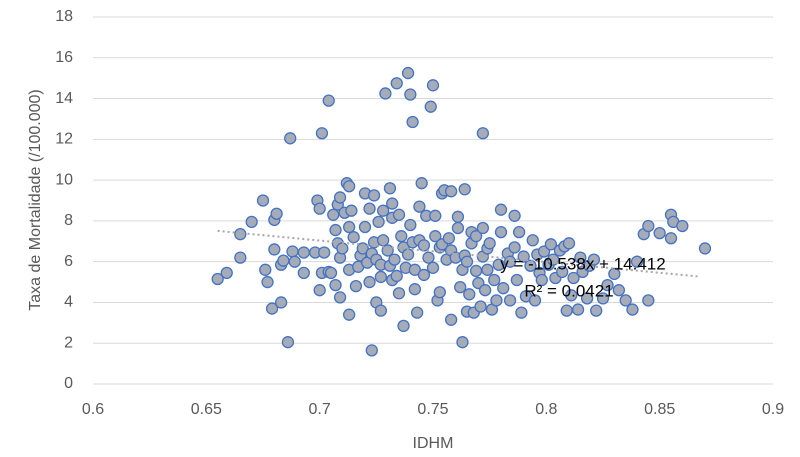 This screenshot has height=457, width=800. What do you see at coordinates (773, 409) in the screenshot?
I see `x-tick-label: 0.9` at bounding box center [773, 409].